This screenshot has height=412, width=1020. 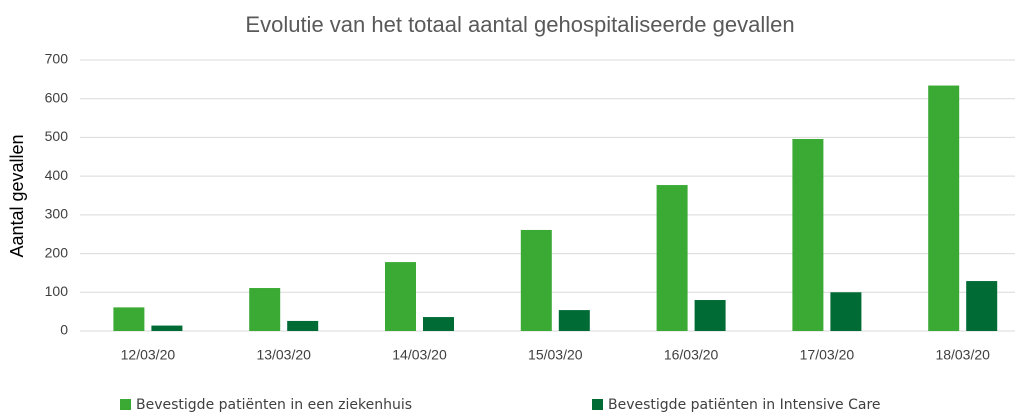 What do you see at coordinates (555, 355) in the screenshot?
I see `x-tick-label: 15/03/20` at bounding box center [555, 355].